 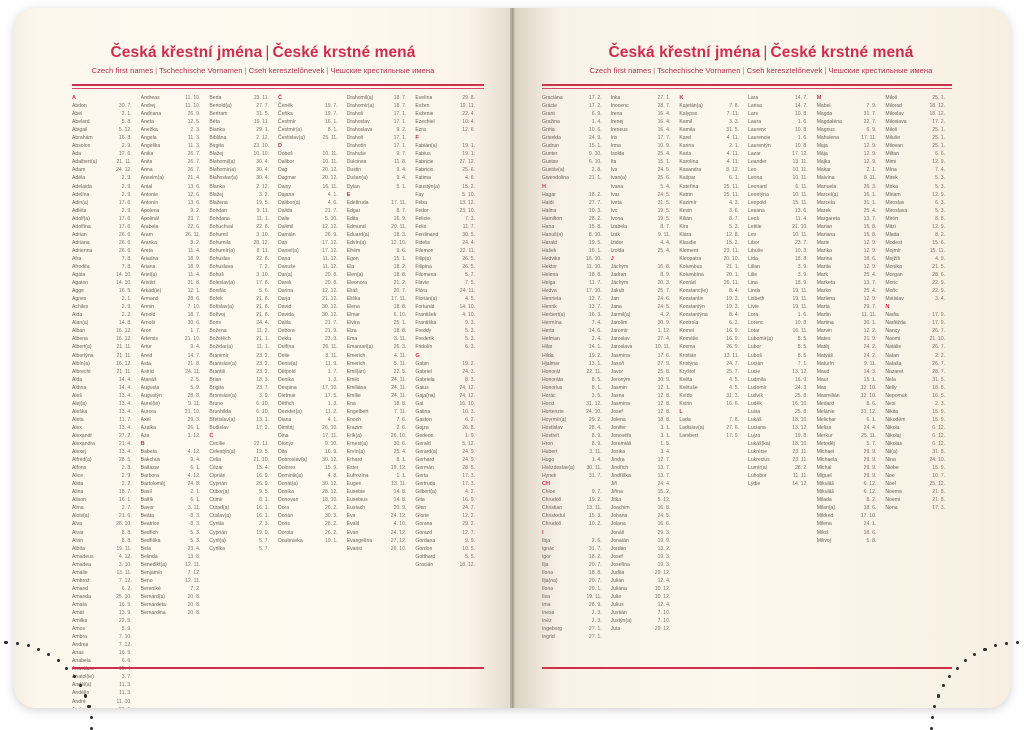 What do you see at coordinates (851, 323) in the screenshot?
I see `name-entry: Martina 30. 1.` at bounding box center [851, 323].